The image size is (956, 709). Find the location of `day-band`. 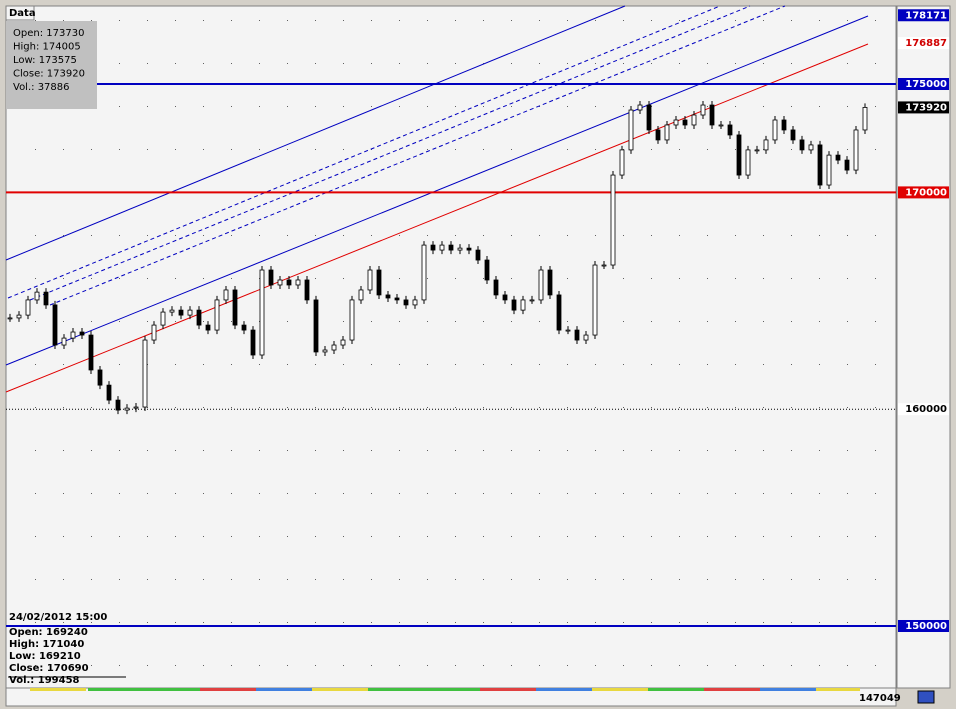

day-band is located at coordinates (284, 689).